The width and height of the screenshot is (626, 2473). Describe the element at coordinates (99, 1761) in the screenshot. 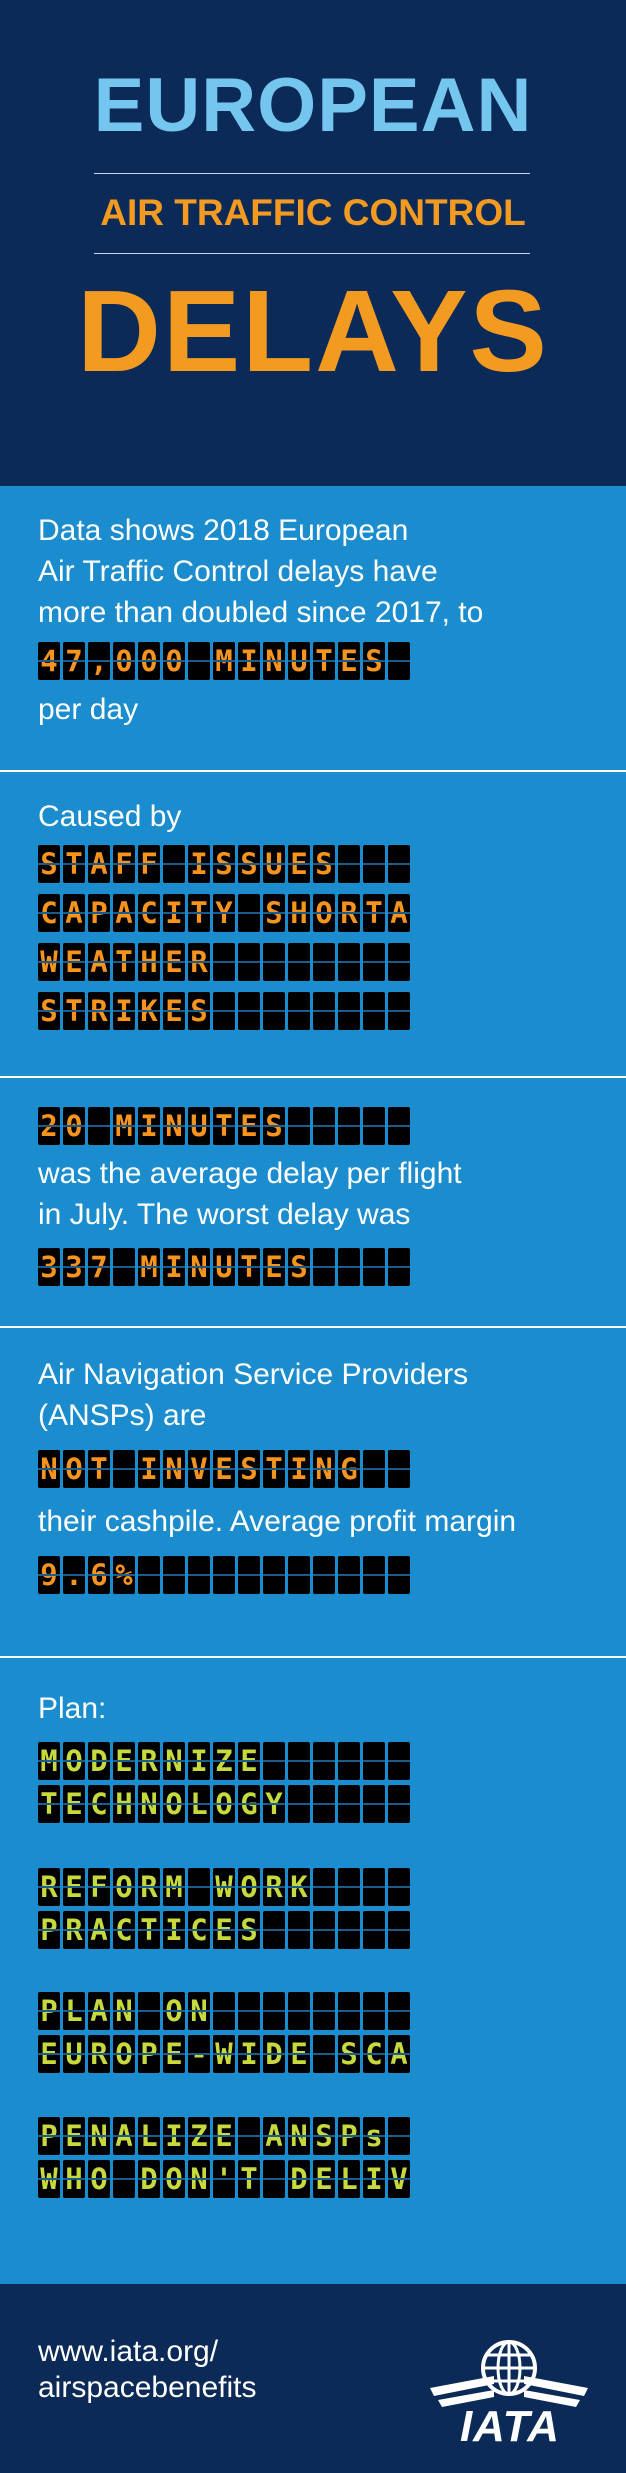

I see `flap-cell: D` at that location.